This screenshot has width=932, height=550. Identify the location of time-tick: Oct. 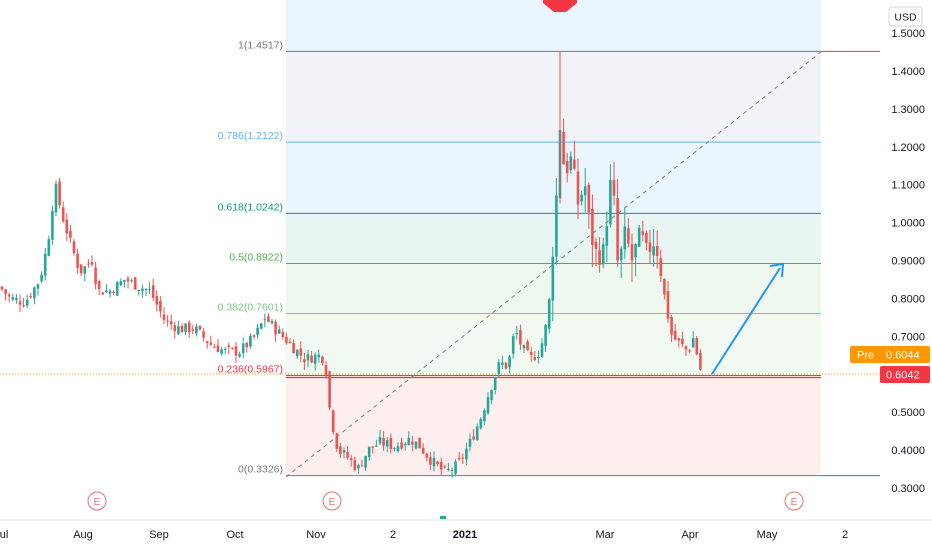
(234, 535).